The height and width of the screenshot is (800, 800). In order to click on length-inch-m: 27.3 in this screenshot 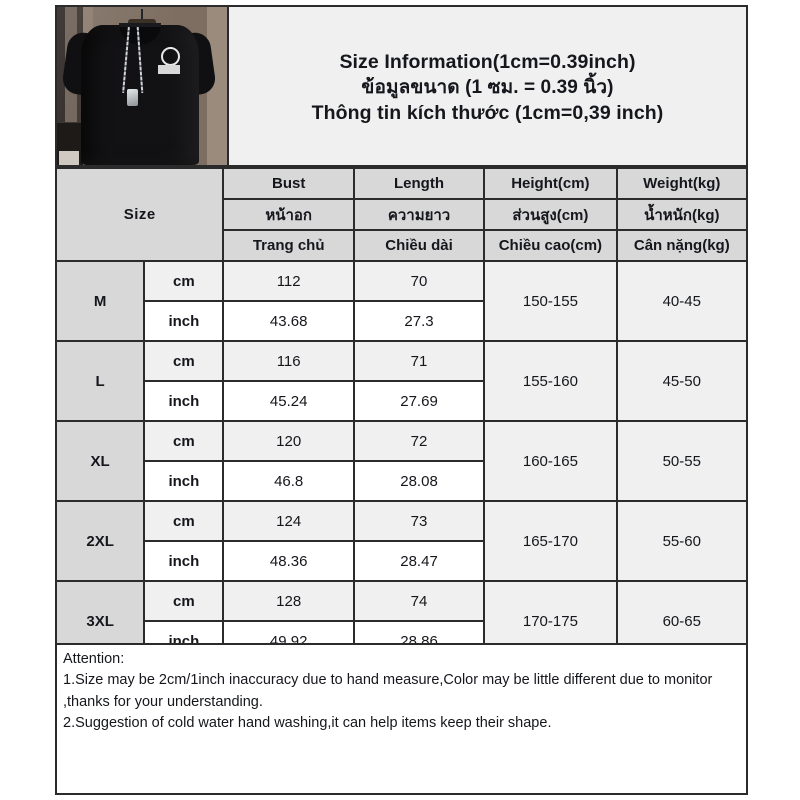, I will do `click(419, 321)`.